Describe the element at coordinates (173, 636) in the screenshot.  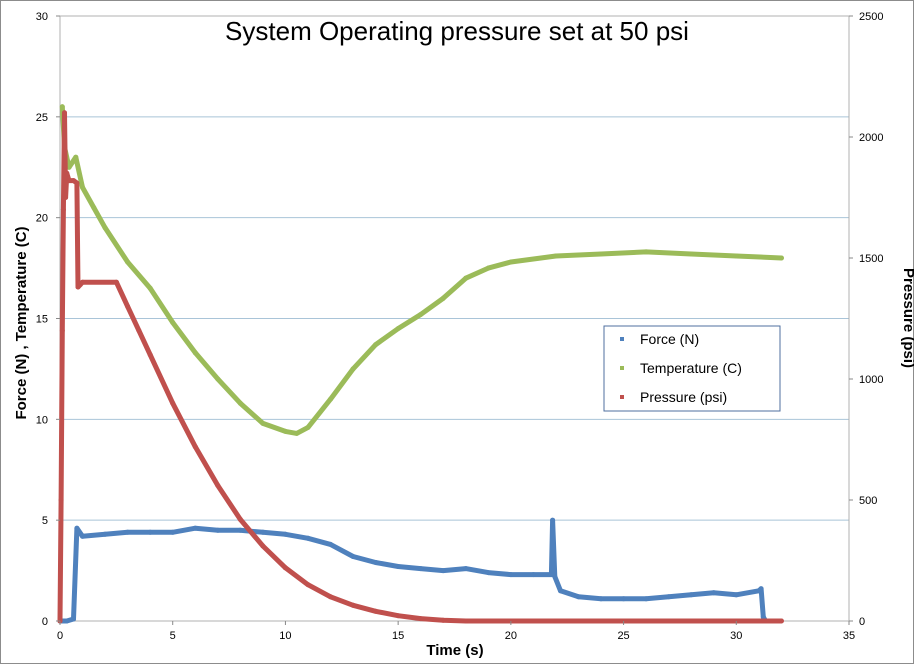
I see `x-tick-label: 5` at that location.